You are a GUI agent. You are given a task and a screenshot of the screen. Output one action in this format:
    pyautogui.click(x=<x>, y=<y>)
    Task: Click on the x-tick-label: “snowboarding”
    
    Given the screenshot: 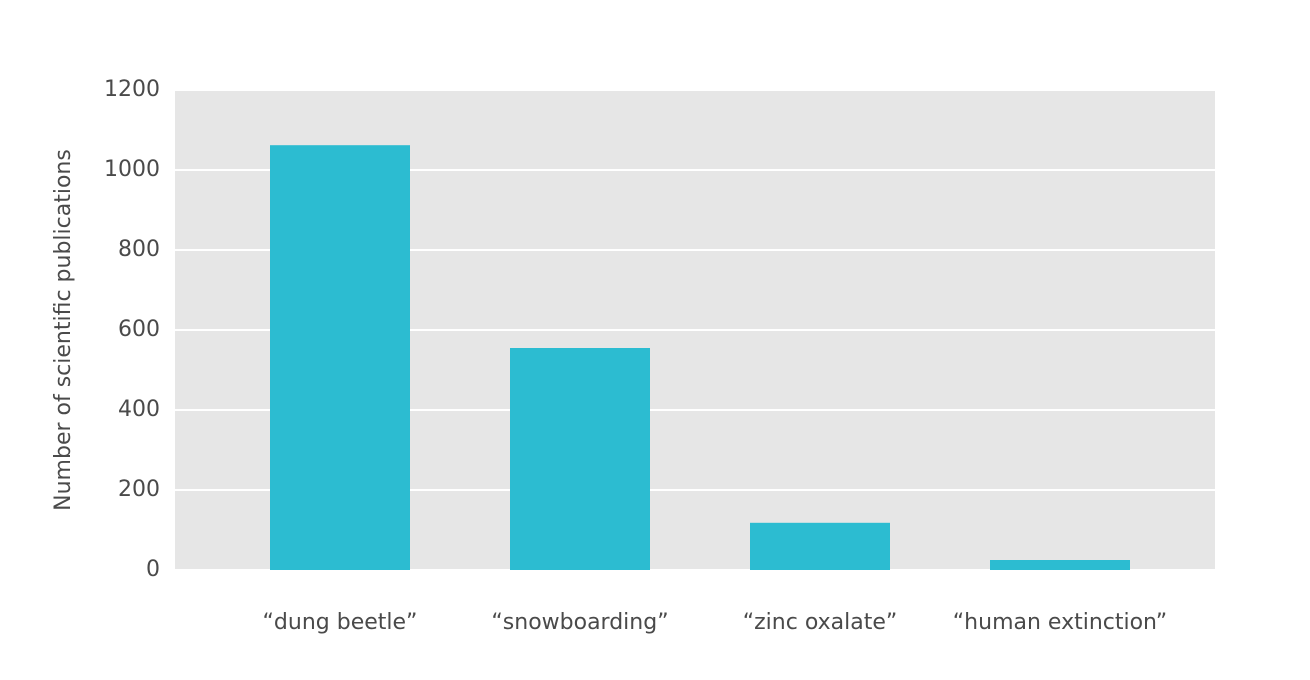 What is the action you would take?
    pyautogui.click(x=579, y=622)
    